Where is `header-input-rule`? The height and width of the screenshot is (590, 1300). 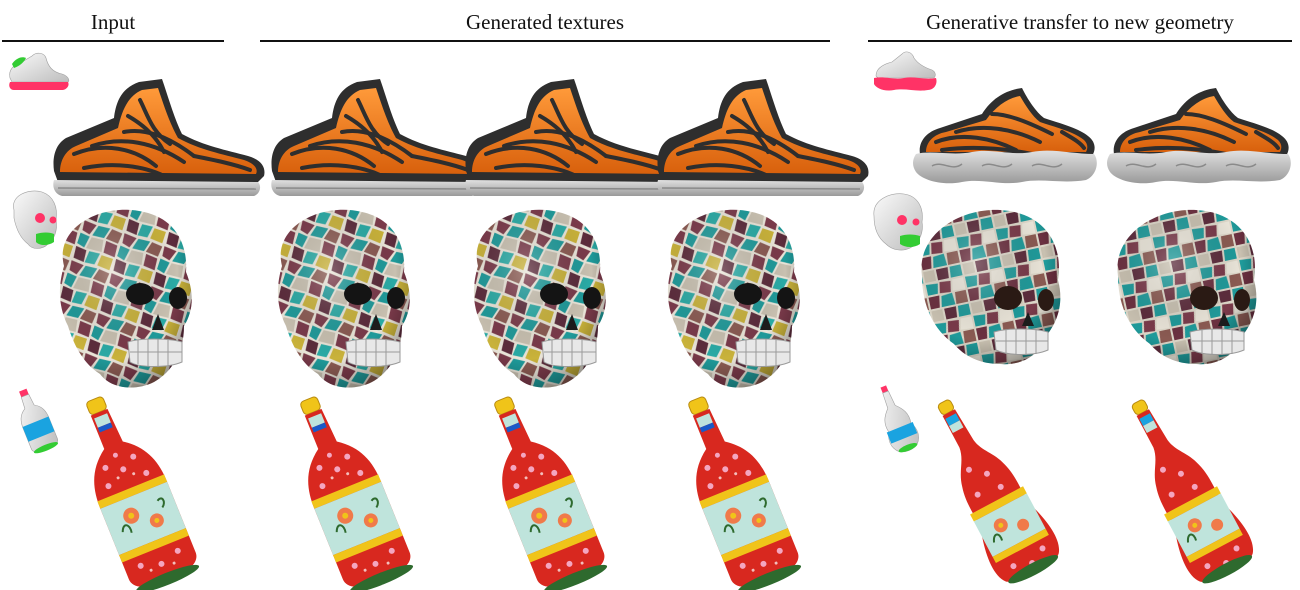
header-input-rule is located at coordinates (113, 41).